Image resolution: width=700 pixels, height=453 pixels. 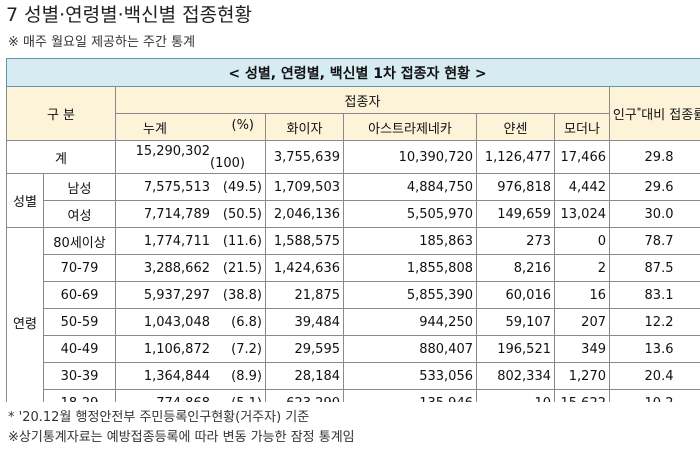 What do you see at coordinates (654, 187) in the screenshot?
I see `row-ratio: 29.6` at bounding box center [654, 187].